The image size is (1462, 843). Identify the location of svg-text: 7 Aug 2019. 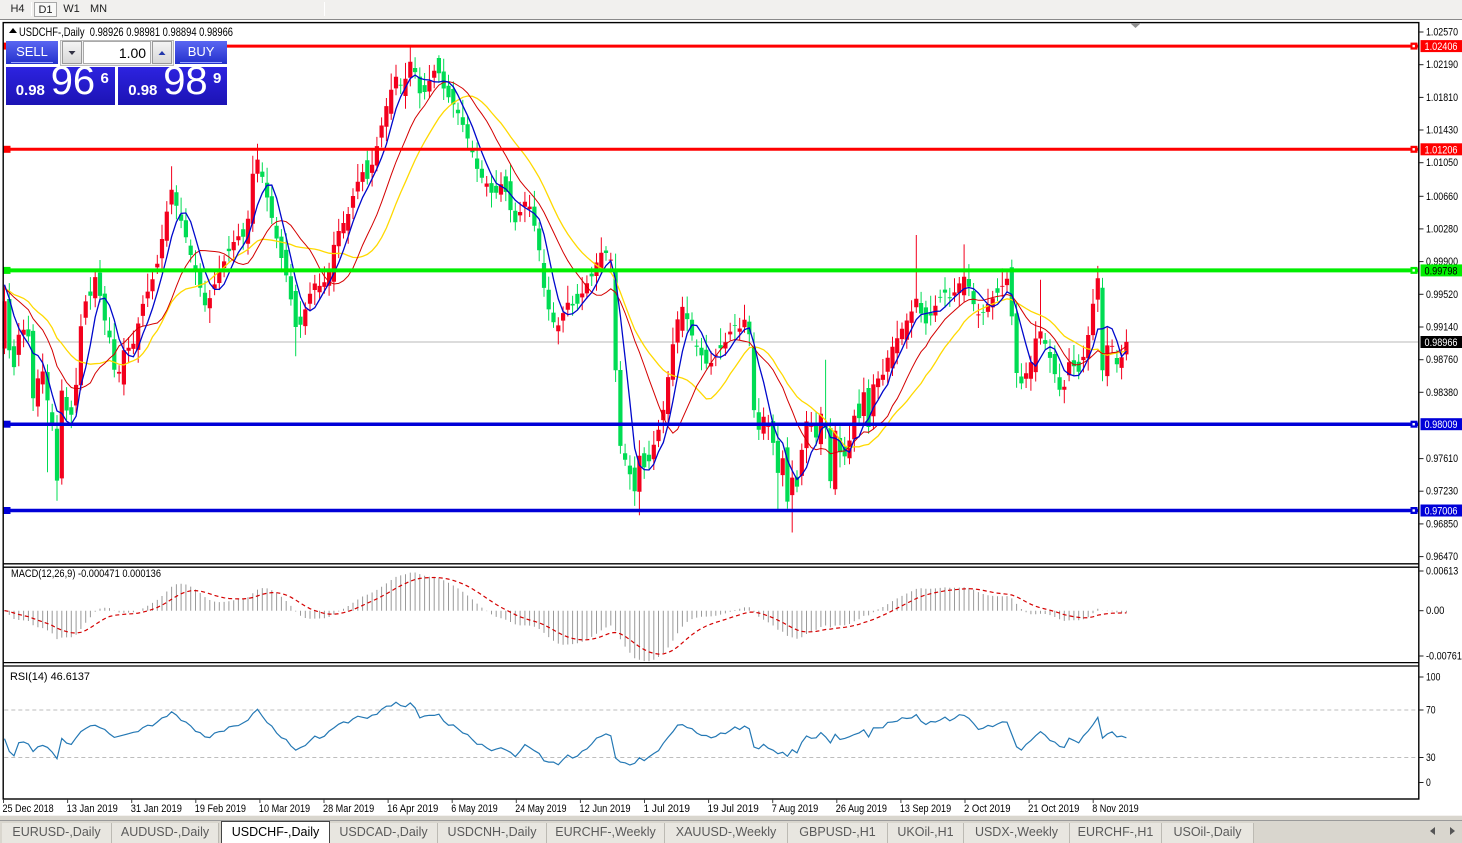
(795, 809).